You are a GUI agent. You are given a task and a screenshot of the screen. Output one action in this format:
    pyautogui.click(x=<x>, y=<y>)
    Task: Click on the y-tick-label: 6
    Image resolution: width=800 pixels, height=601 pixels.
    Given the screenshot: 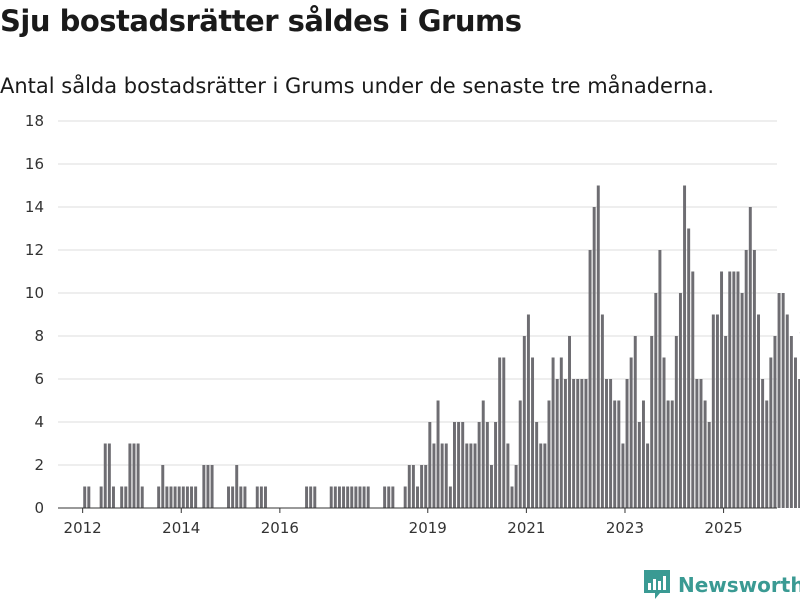 What is the action you would take?
    pyautogui.click(x=39, y=379)
    